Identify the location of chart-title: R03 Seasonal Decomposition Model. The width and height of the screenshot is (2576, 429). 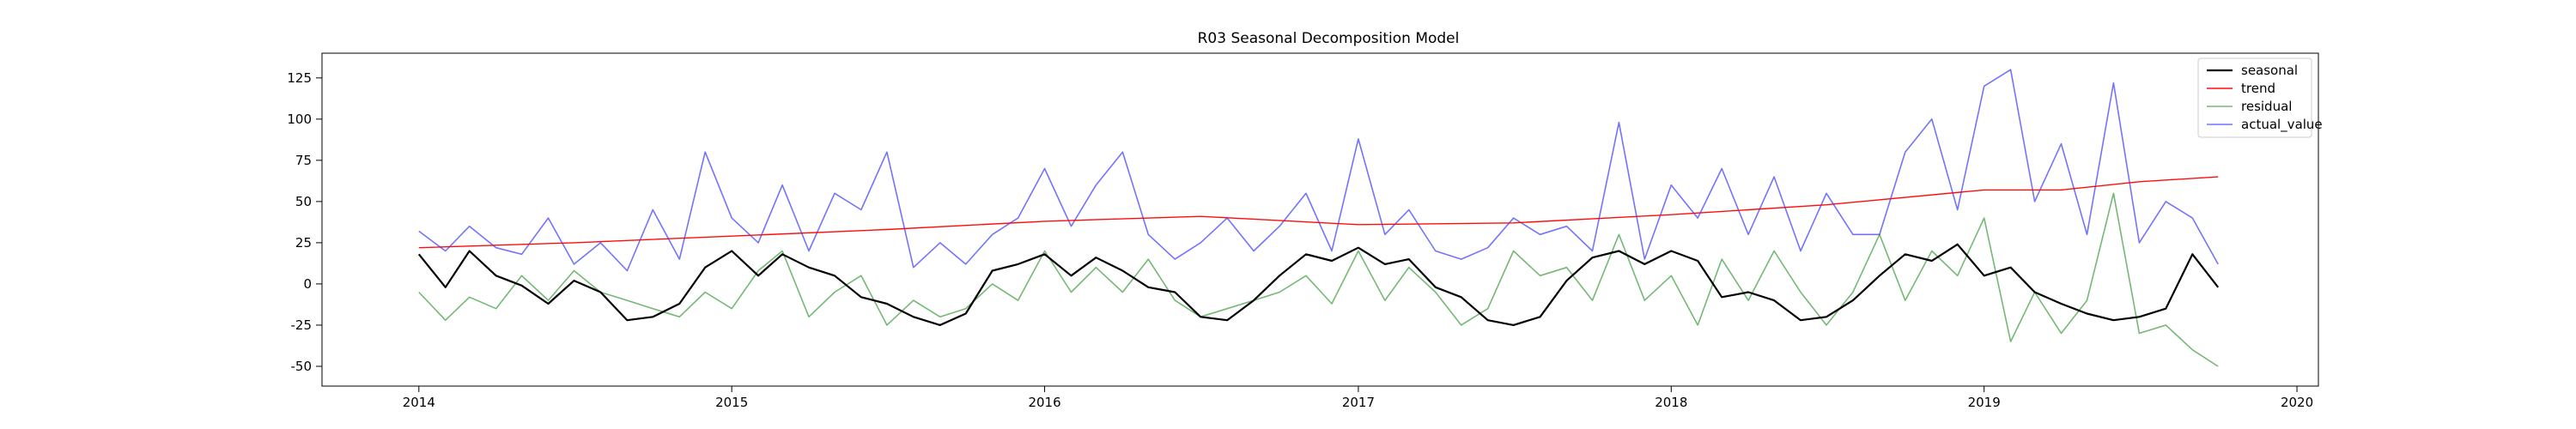
(1329, 38).